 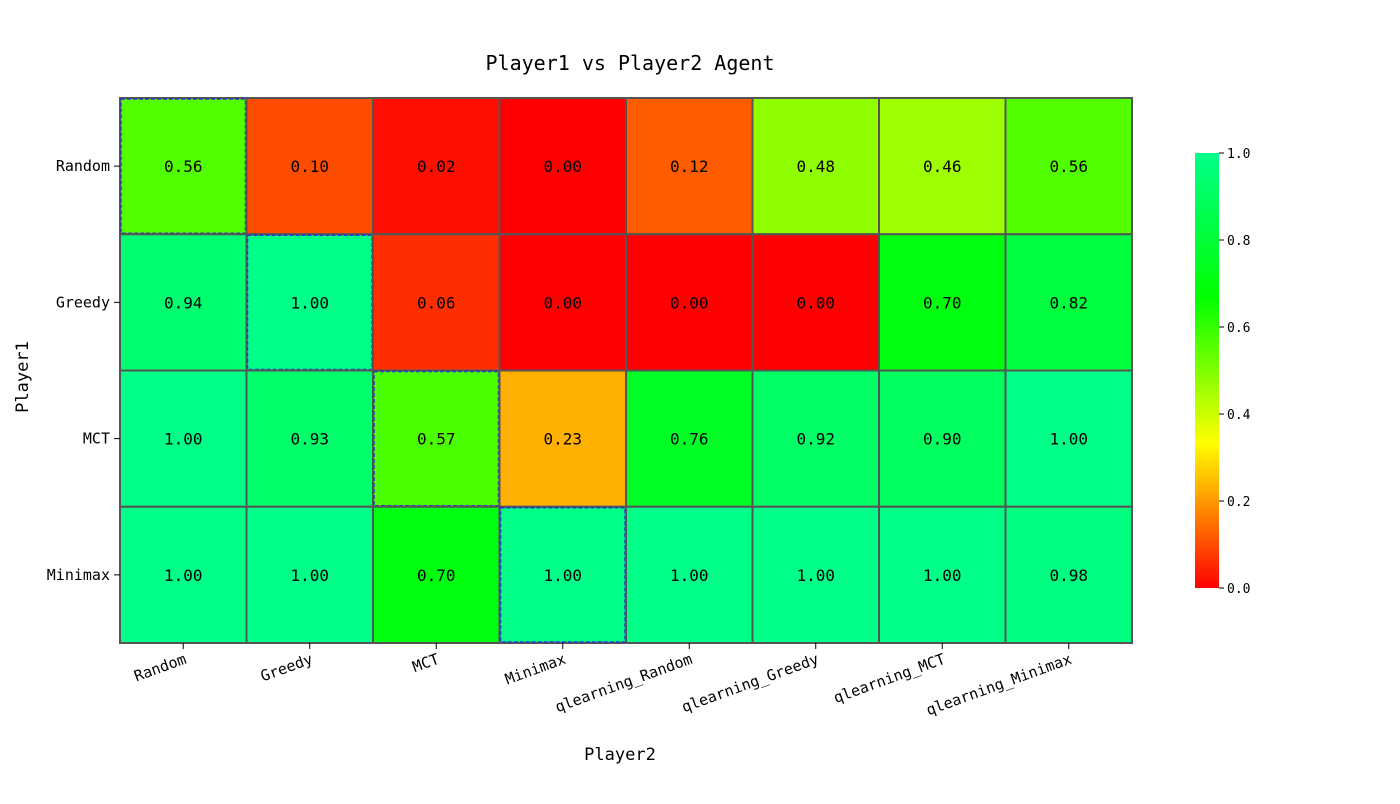 I want to click on y-tick-label: Random, so click(x=83, y=166).